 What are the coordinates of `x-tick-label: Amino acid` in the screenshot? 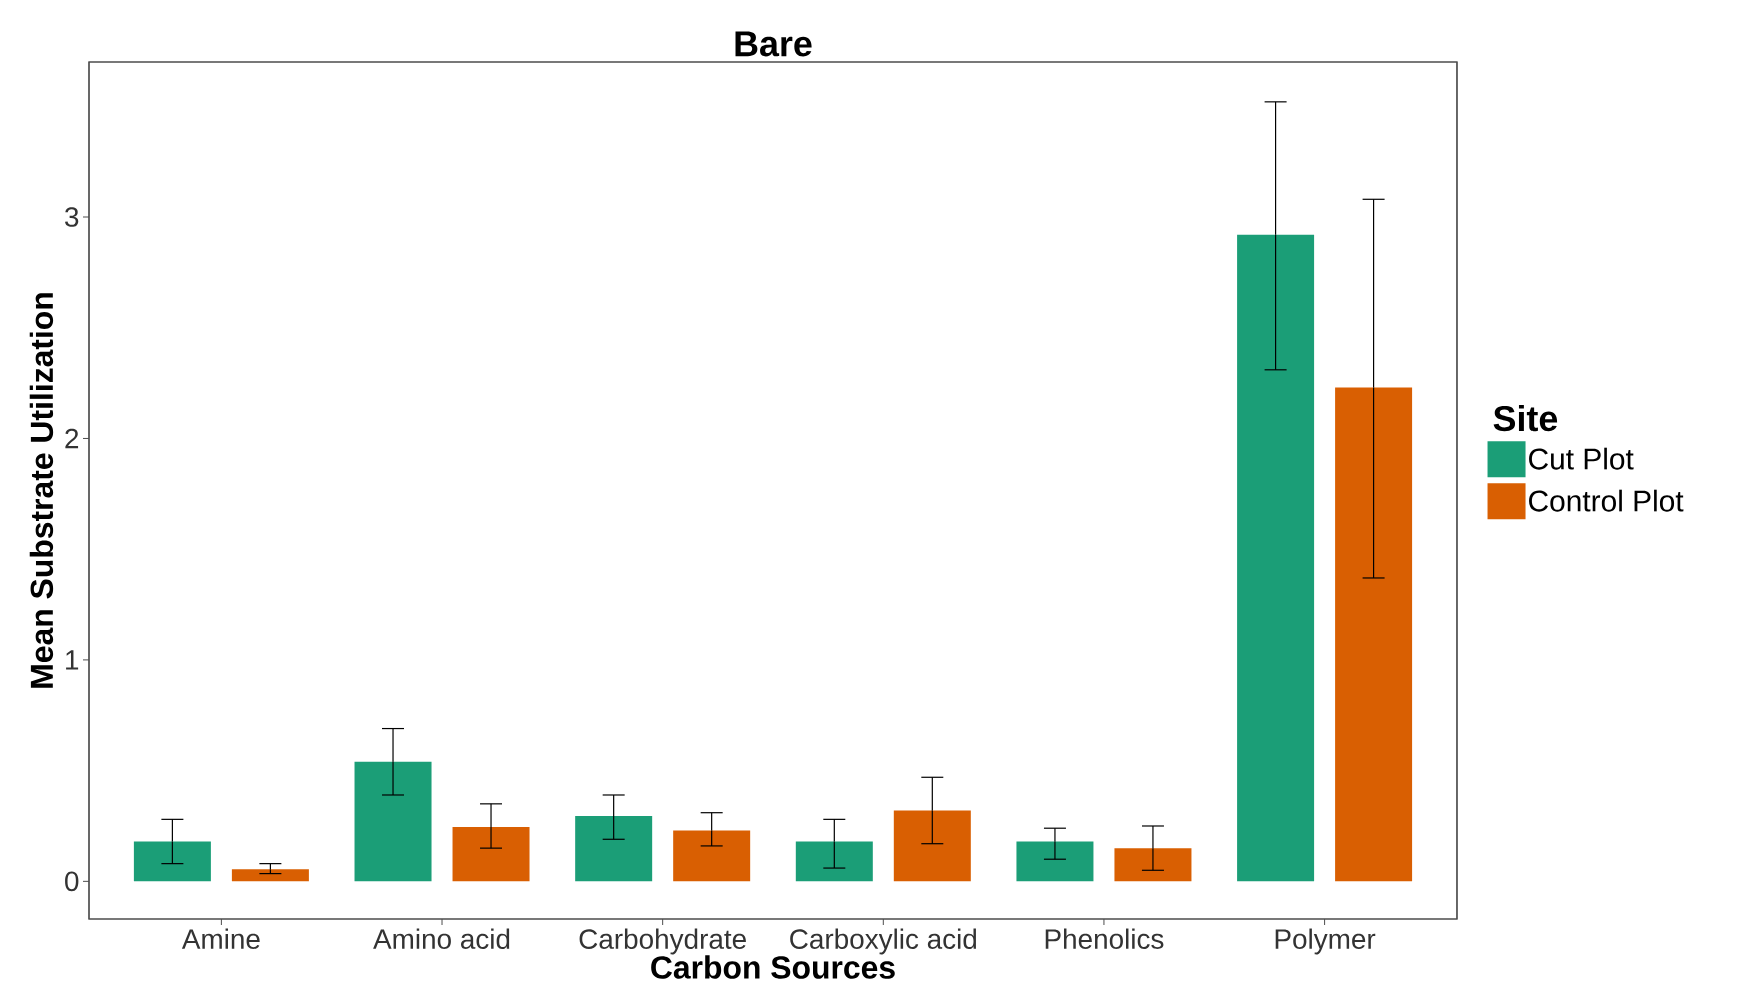 It's located at (441, 938).